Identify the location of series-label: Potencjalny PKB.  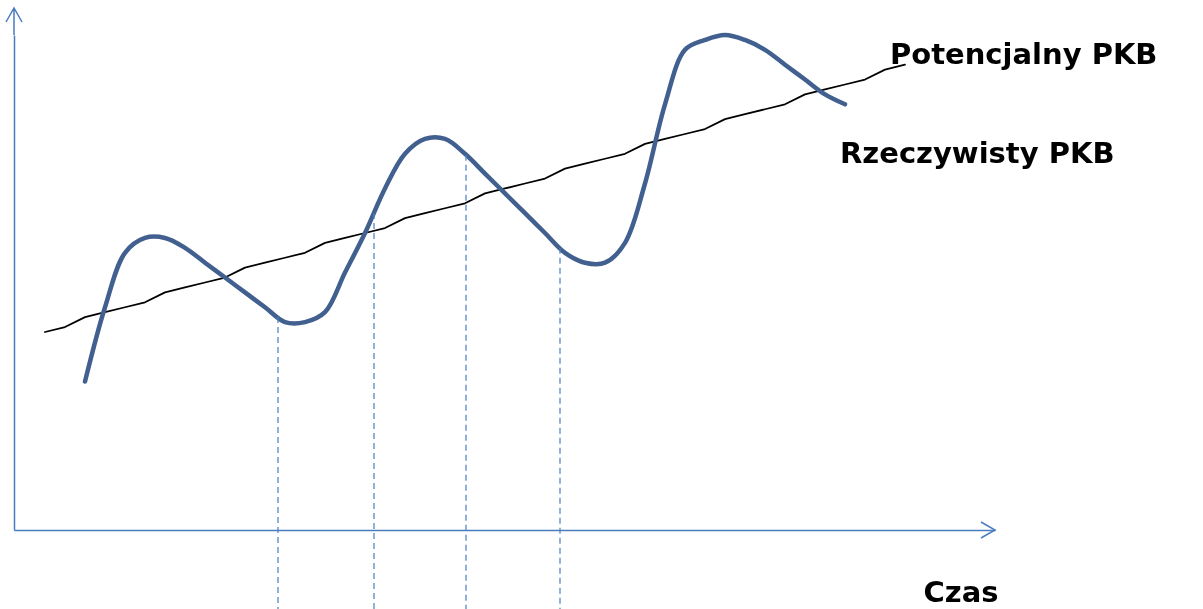
(1024, 53).